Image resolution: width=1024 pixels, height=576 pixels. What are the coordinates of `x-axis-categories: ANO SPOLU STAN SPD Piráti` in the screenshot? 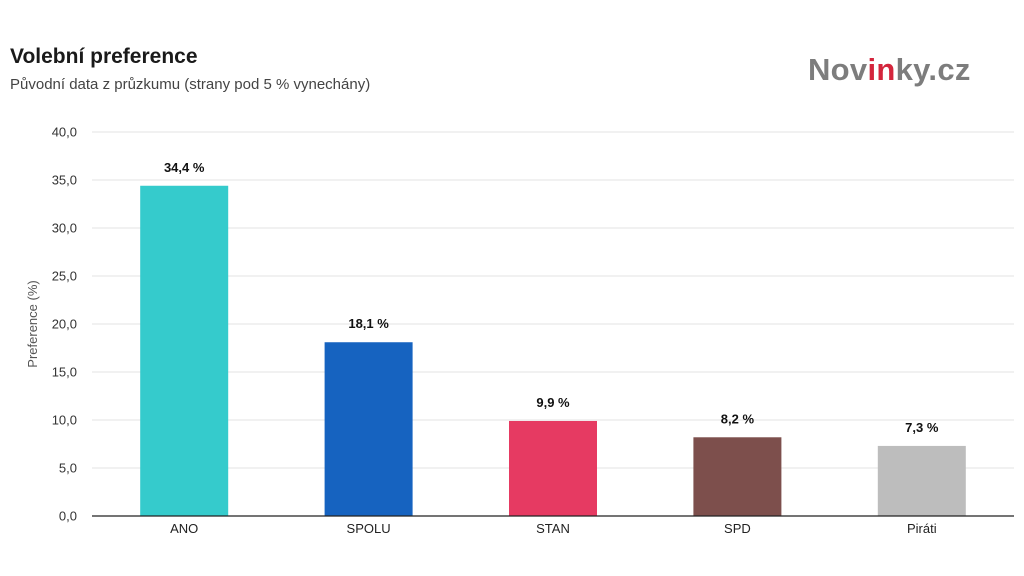 It's located at (553, 528).